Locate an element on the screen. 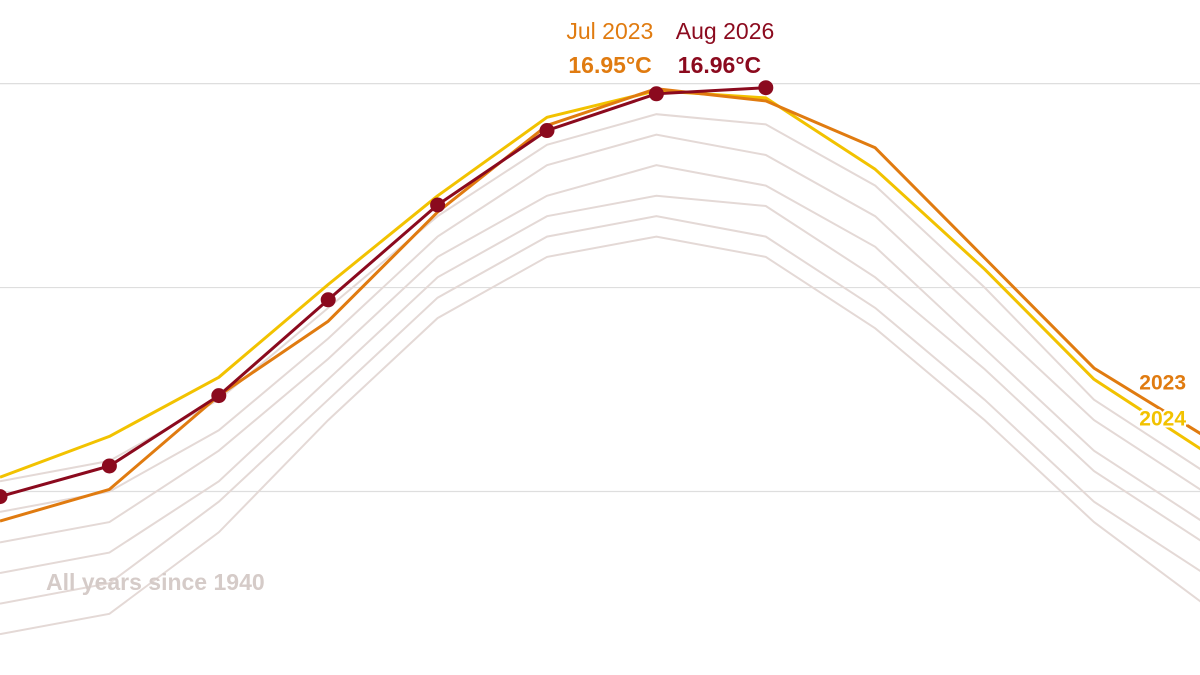 Image resolution: width=1200 pixels, height=675 pixels. series-label: 2024 is located at coordinates (1162, 419).